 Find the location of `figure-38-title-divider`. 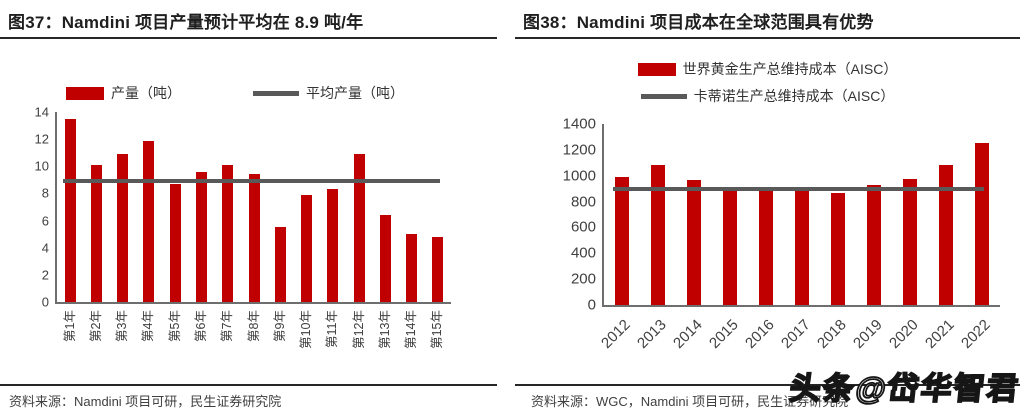

figure-38-title-divider is located at coordinates (767, 38).